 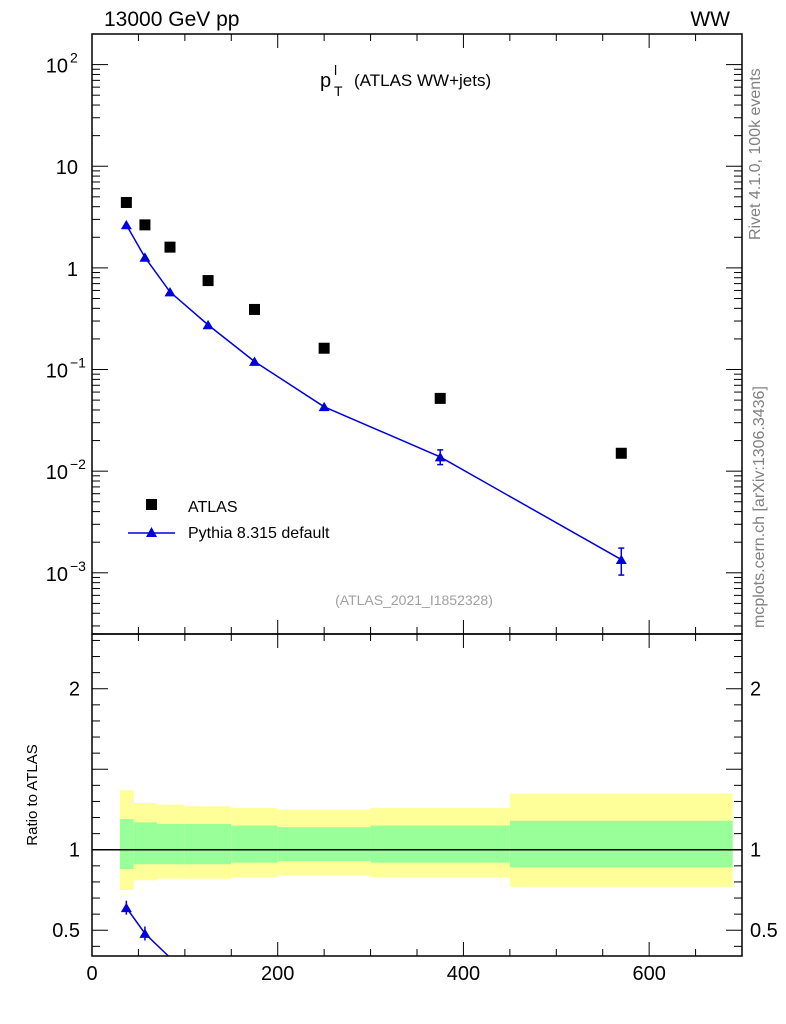 What do you see at coordinates (277, 974) in the screenshot?
I see `x-tick-label: 200` at bounding box center [277, 974].